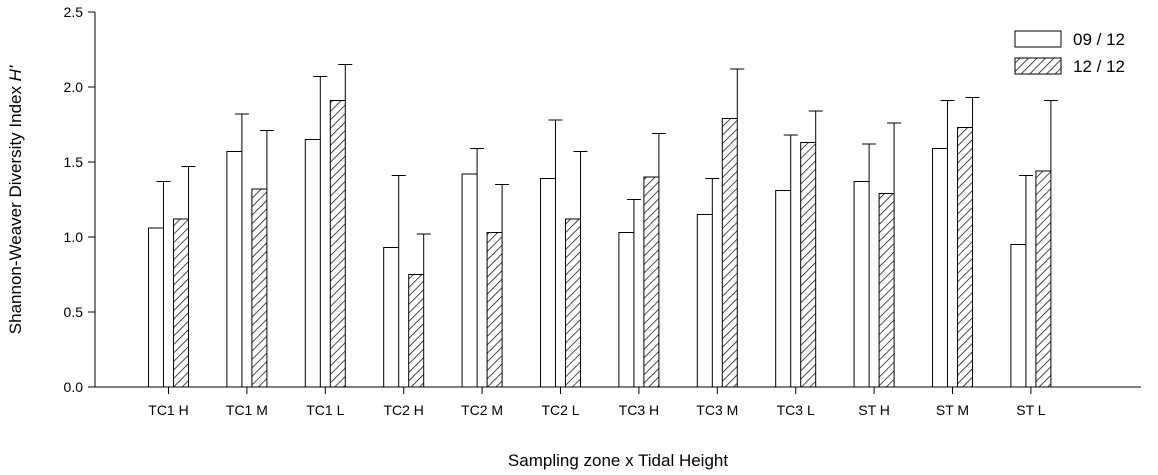  I want to click on y-axis-label: Shannon-Weaver Diversity Index H', so click(15, 199).